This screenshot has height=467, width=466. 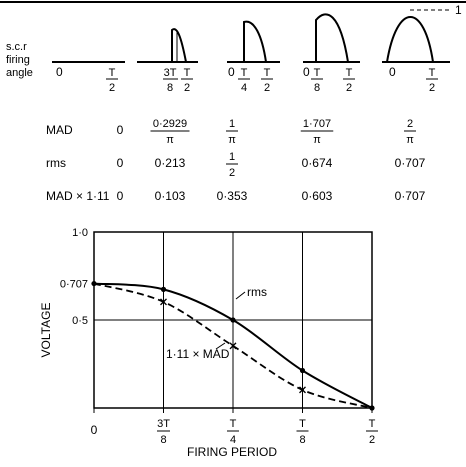 What do you see at coordinates (317, 163) in the screenshot?
I see `table-cell-1-3: 0·674` at bounding box center [317, 163].